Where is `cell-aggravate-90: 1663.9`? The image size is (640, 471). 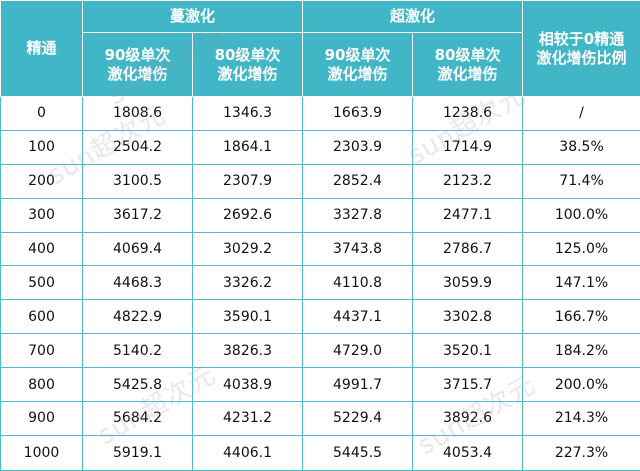
cell-aggravate-90: 1663.9 is located at coordinates (358, 113).